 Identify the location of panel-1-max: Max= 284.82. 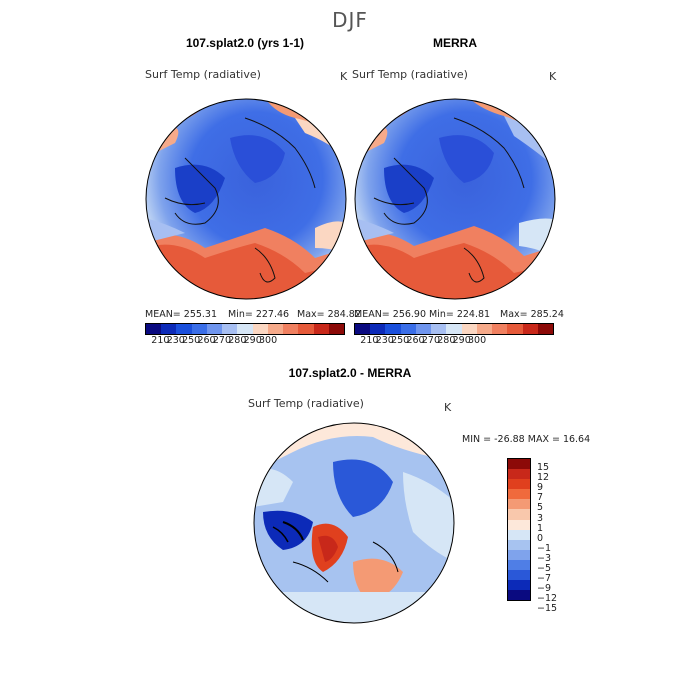
(329, 314).